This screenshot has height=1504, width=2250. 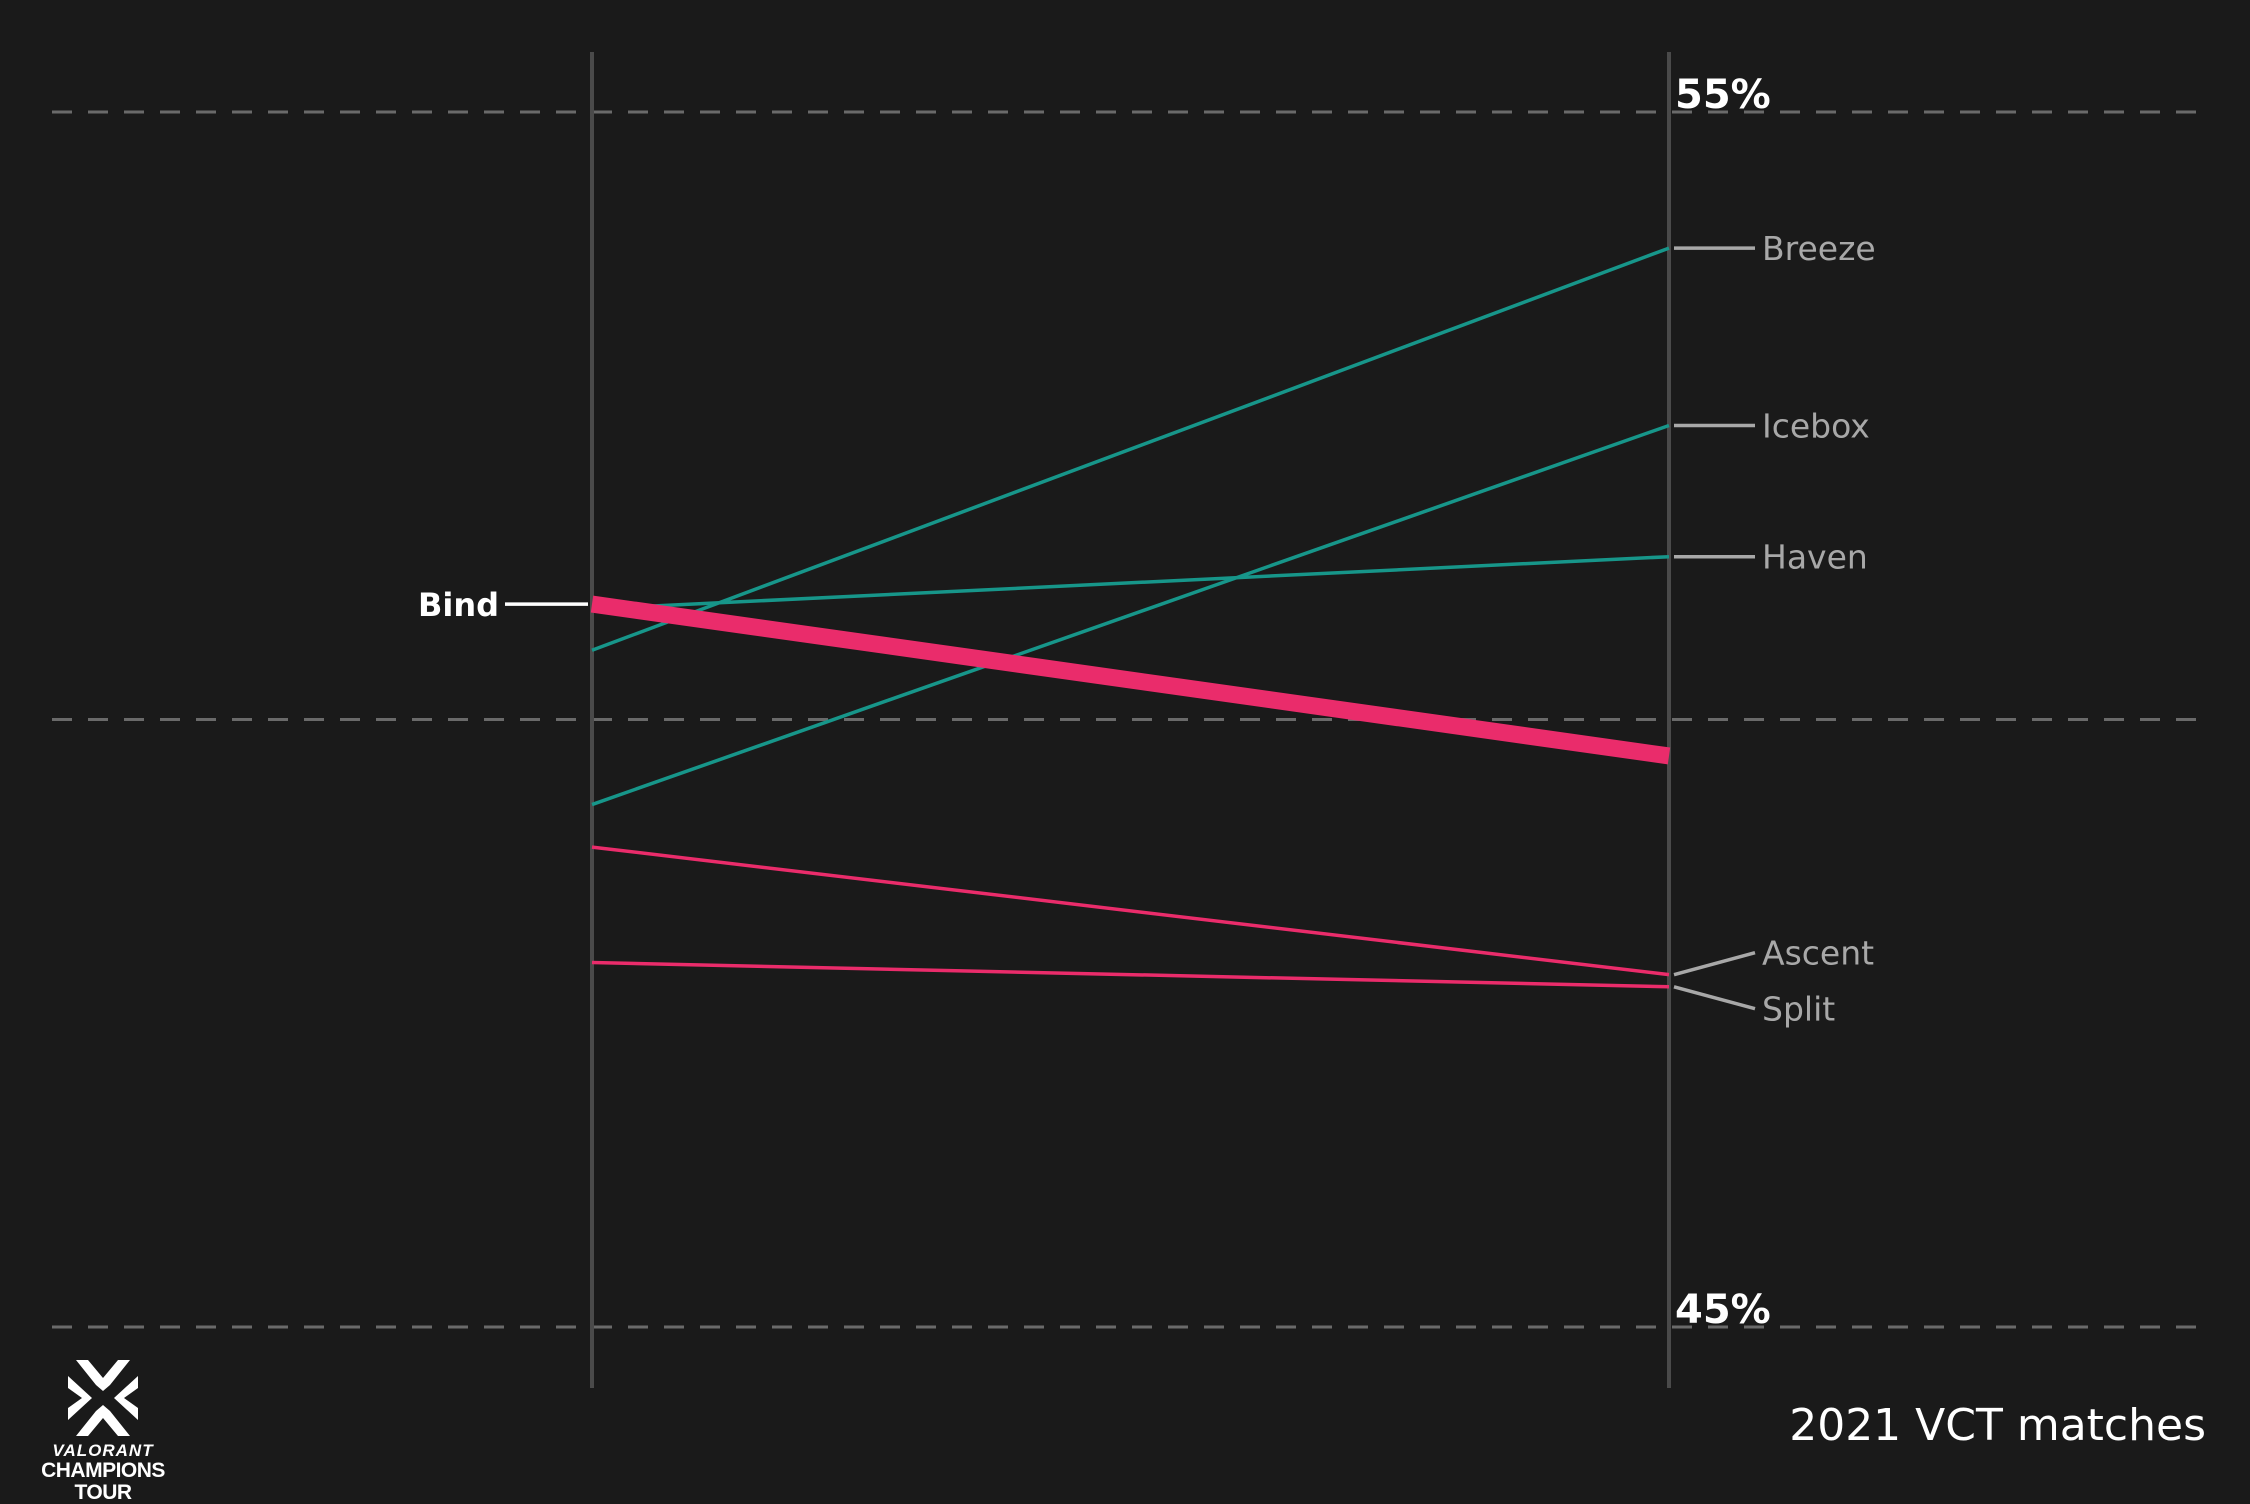 I want to click on series-line-breeze, so click(x=1130, y=449).